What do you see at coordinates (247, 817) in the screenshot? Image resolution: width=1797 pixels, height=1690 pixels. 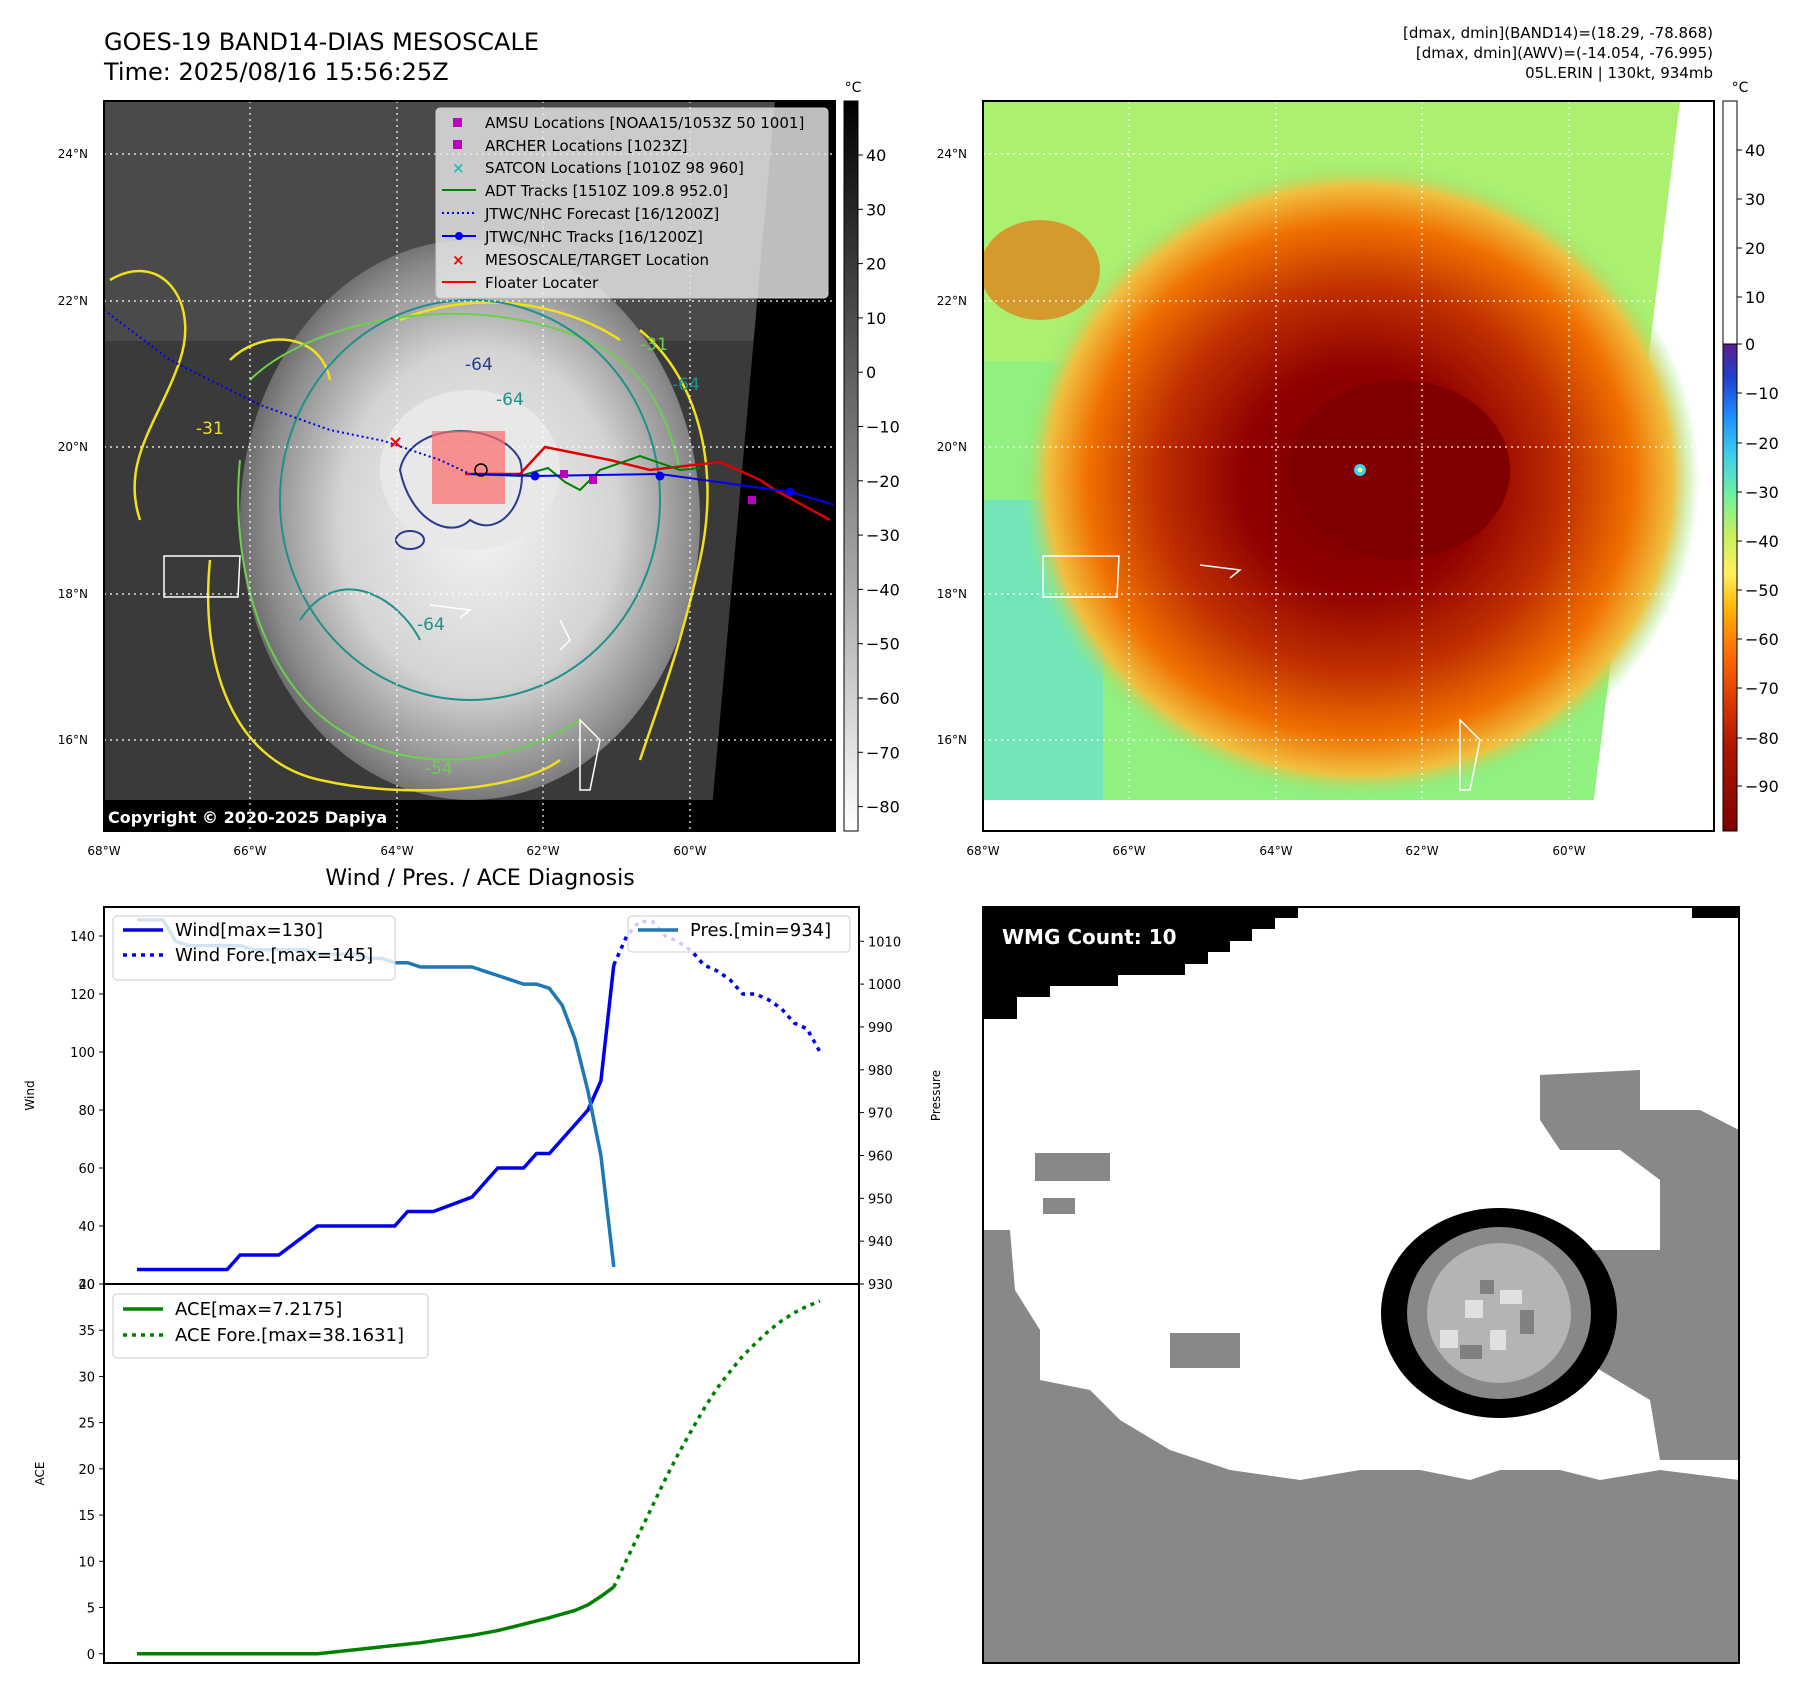 I see `copyright: Copyright © 2020-2025 Dapiya` at bounding box center [247, 817].